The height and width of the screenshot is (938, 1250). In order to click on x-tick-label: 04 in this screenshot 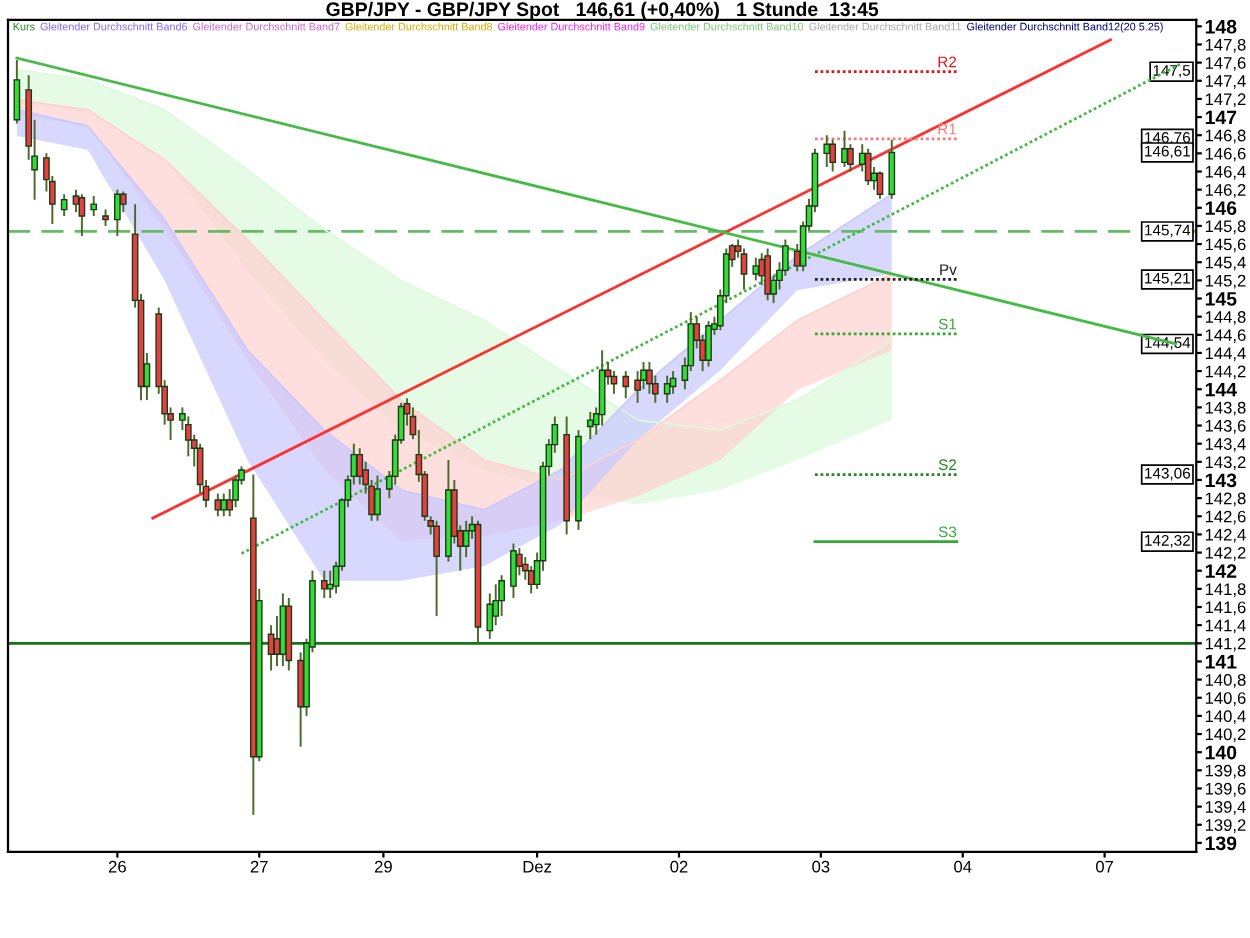, I will do `click(963, 866)`.